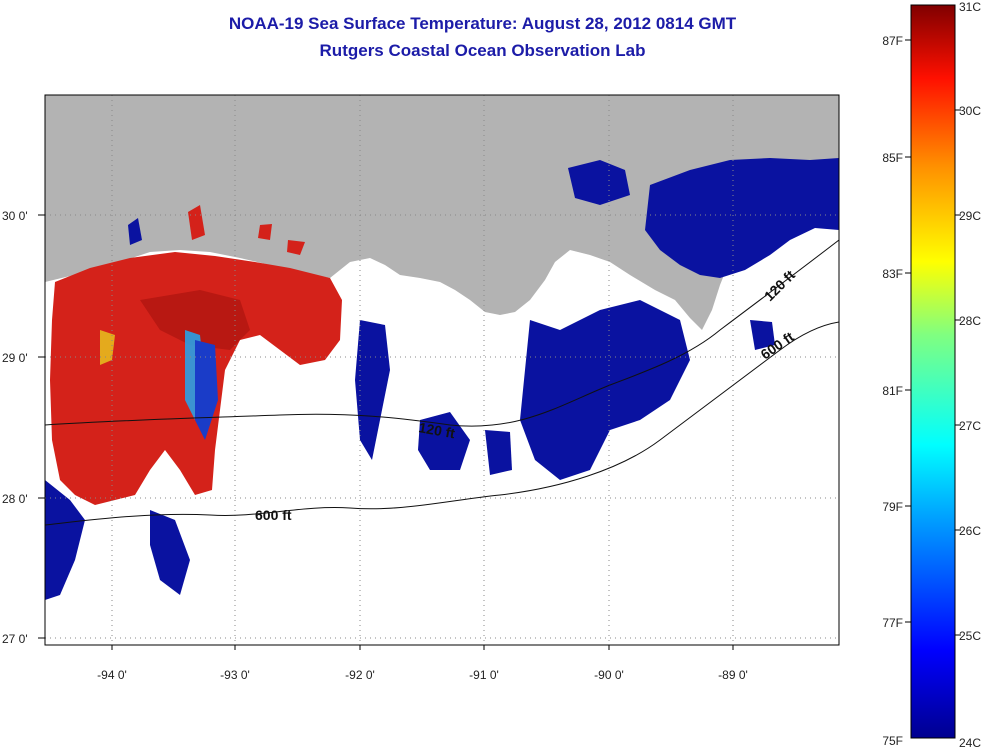 This screenshot has height=754, width=992. I want to click on mixed-sst-patch, so click(107, 347).